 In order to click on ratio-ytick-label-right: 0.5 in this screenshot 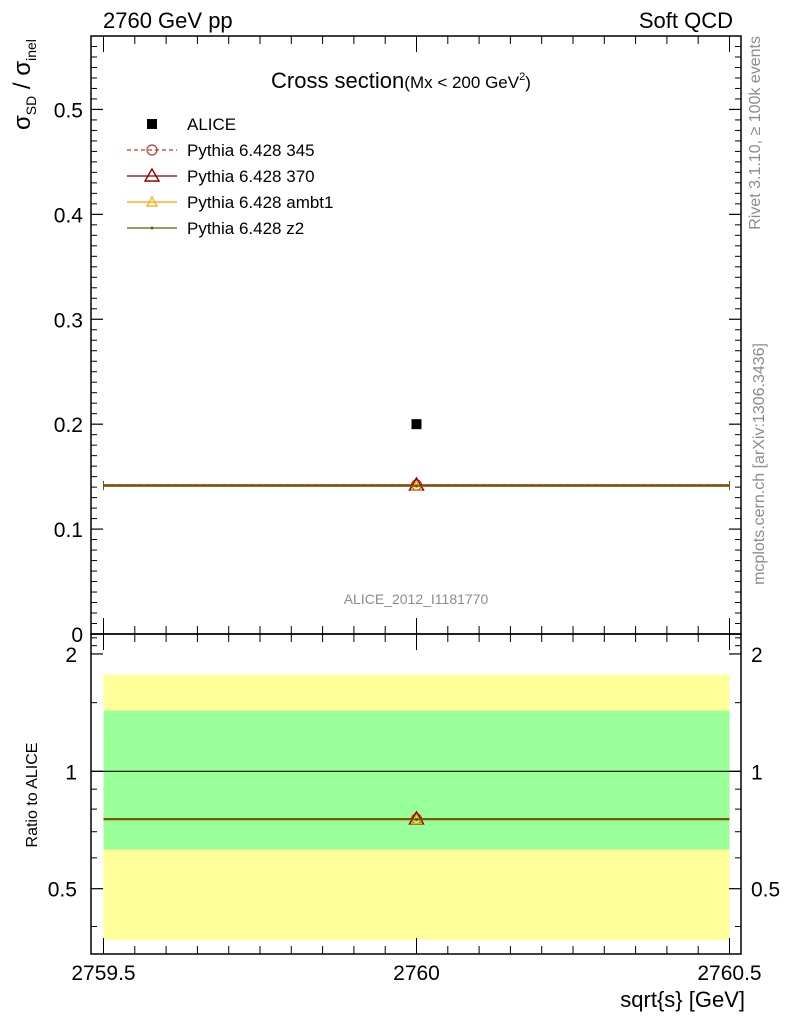, I will do `click(765, 890)`.